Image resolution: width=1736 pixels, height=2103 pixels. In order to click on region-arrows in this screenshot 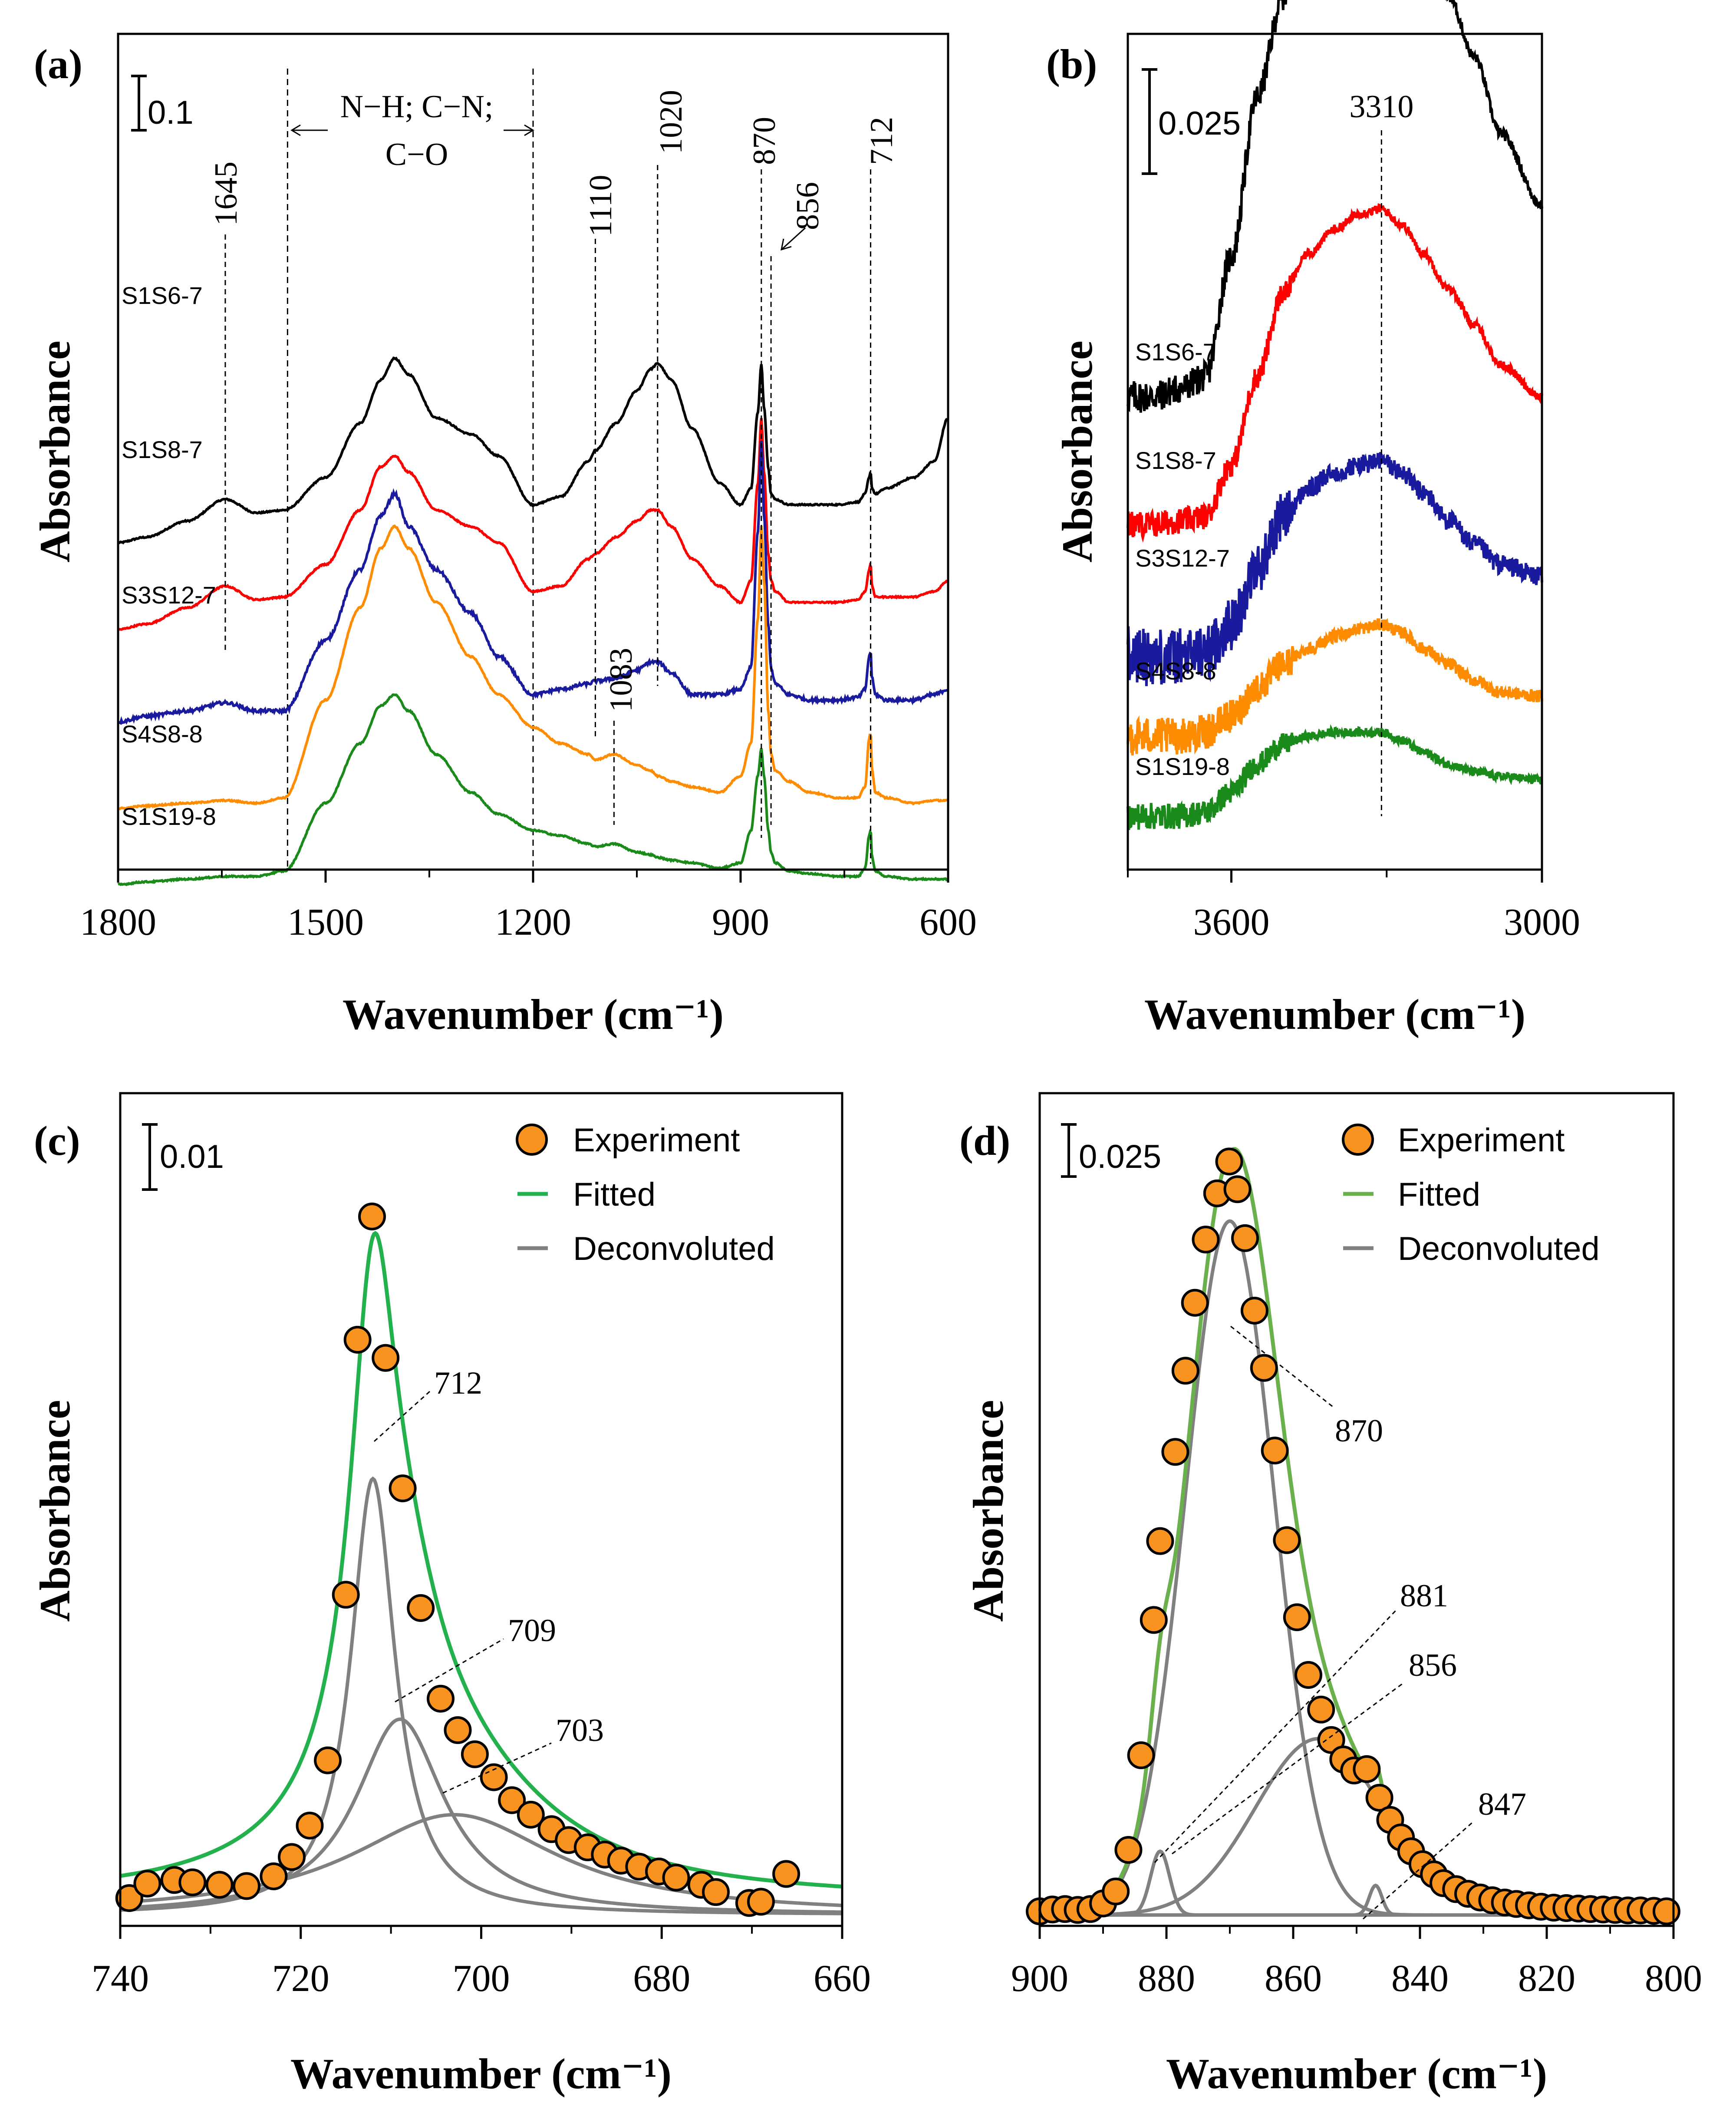, I will do `click(412, 130)`.